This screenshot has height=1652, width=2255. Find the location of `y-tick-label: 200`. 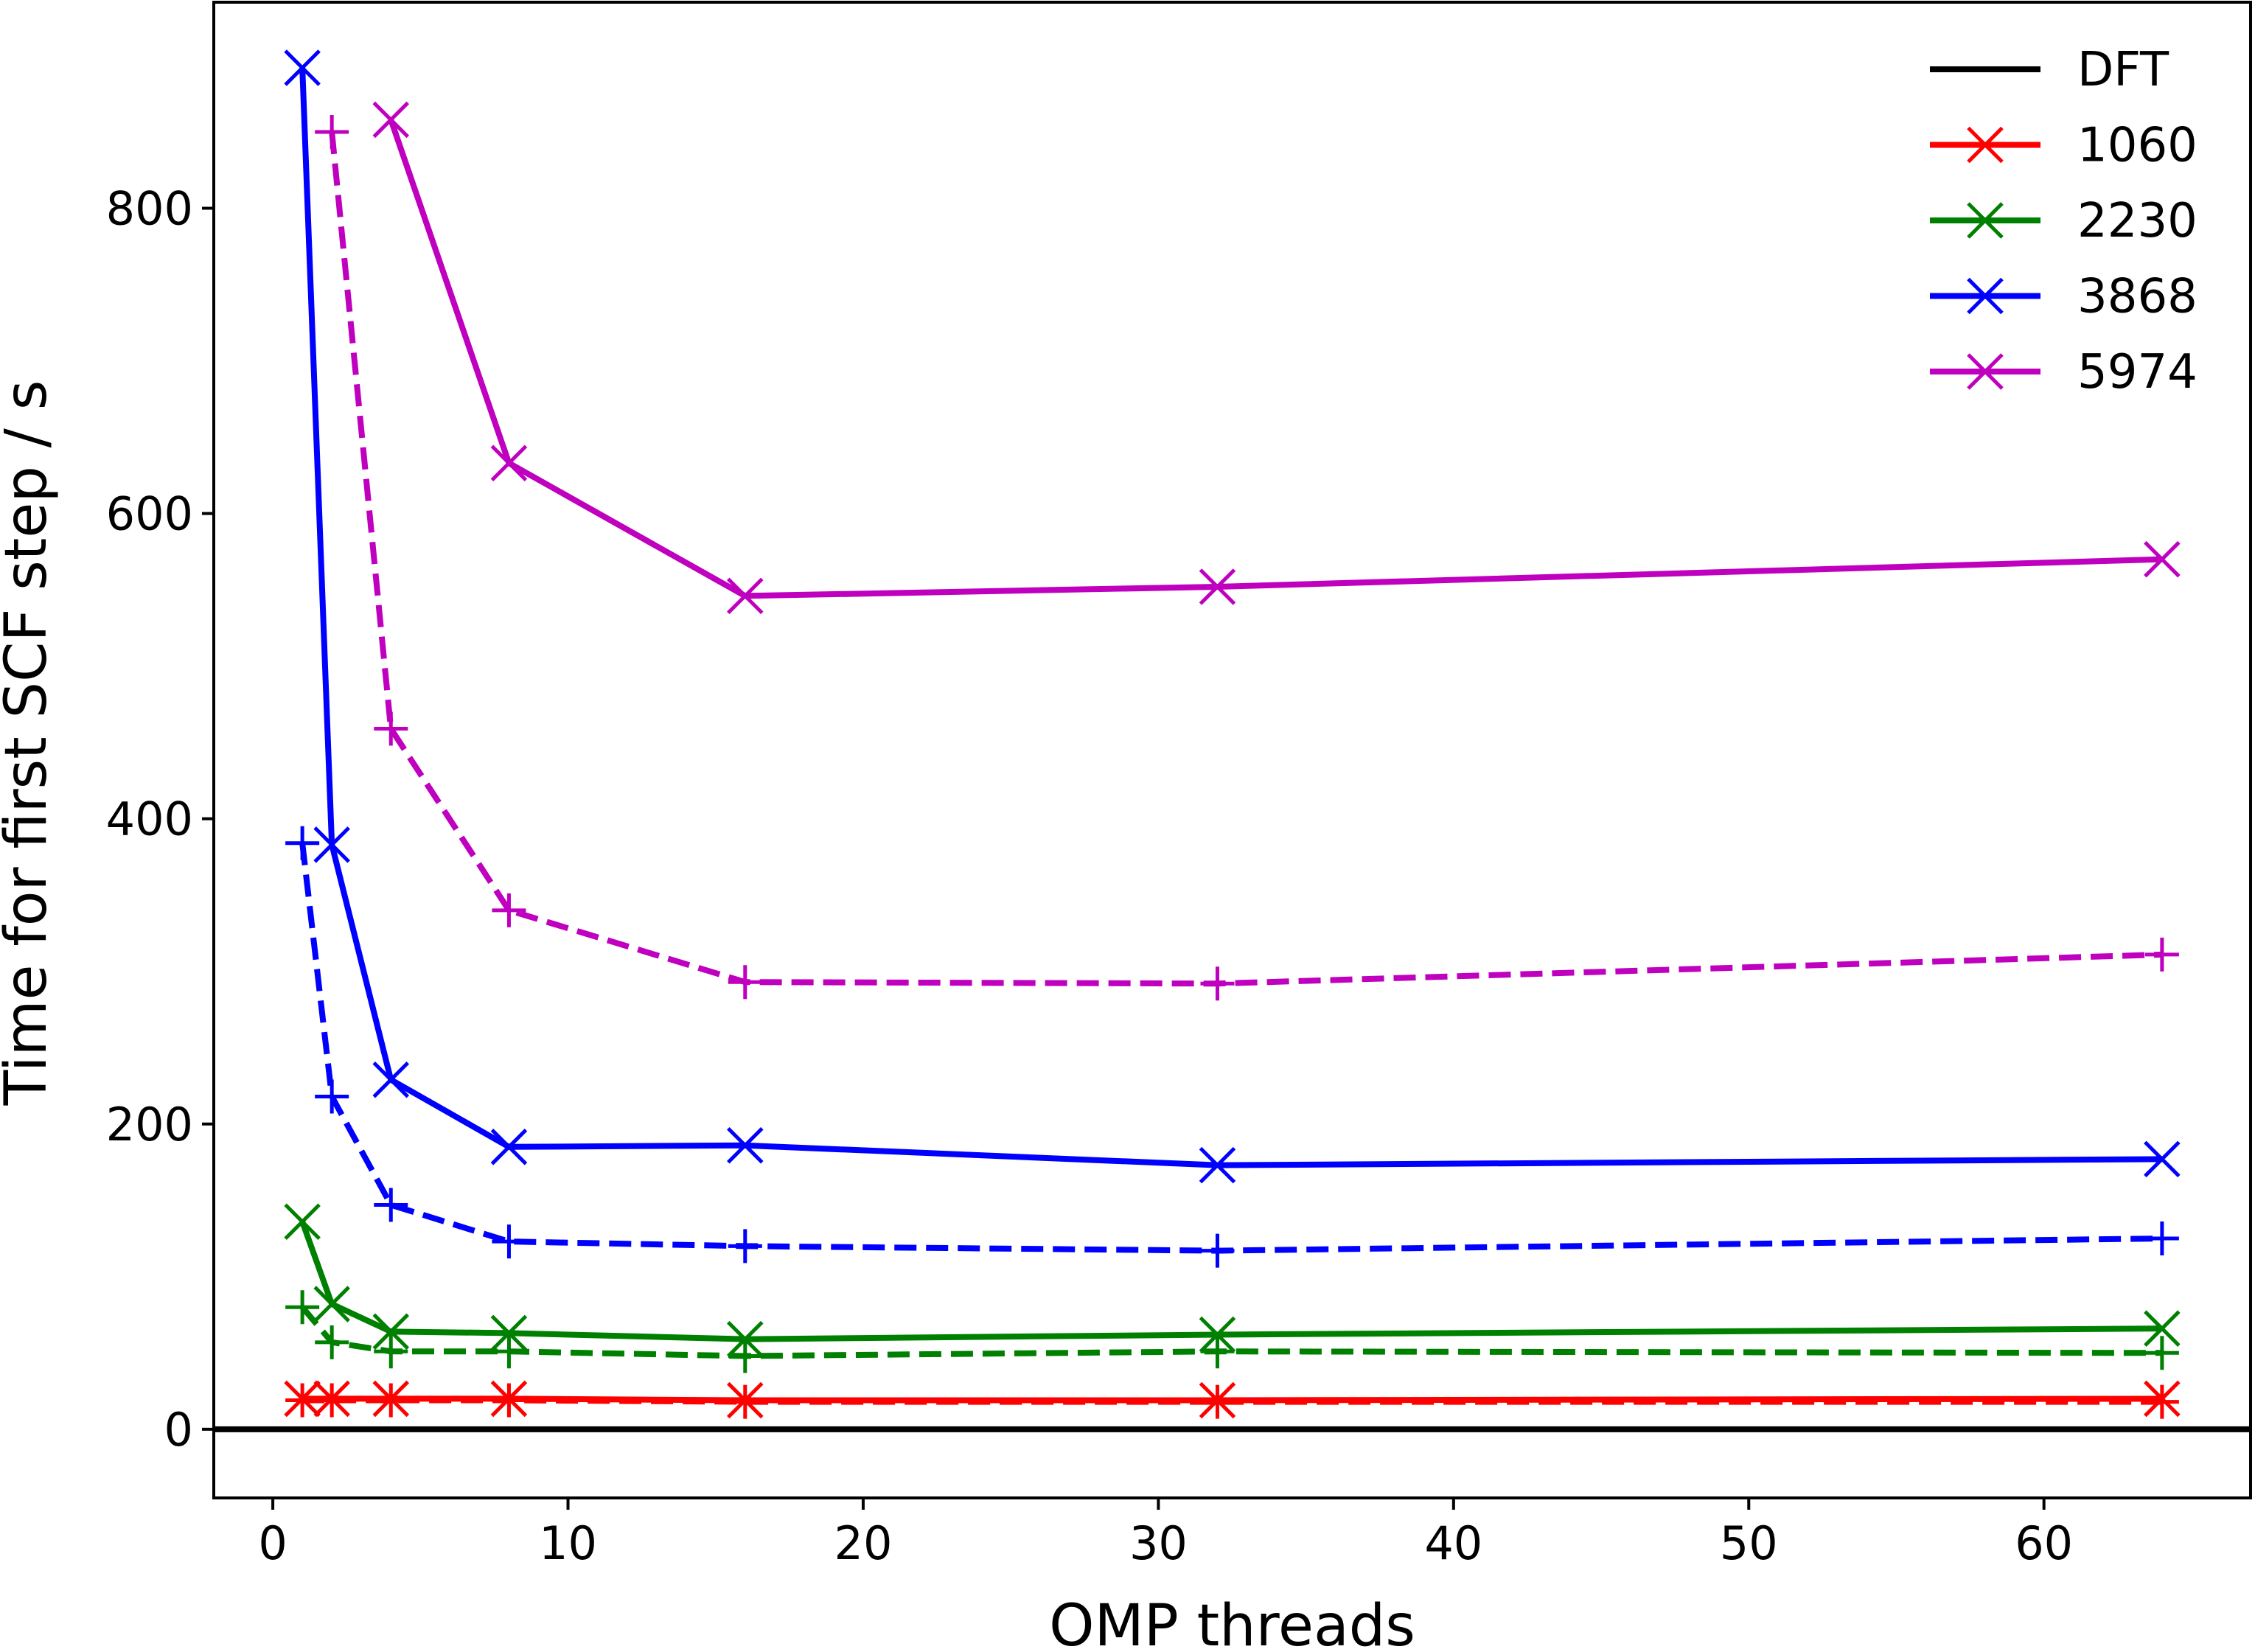

y-tick-label: 200 is located at coordinates (149, 1124).